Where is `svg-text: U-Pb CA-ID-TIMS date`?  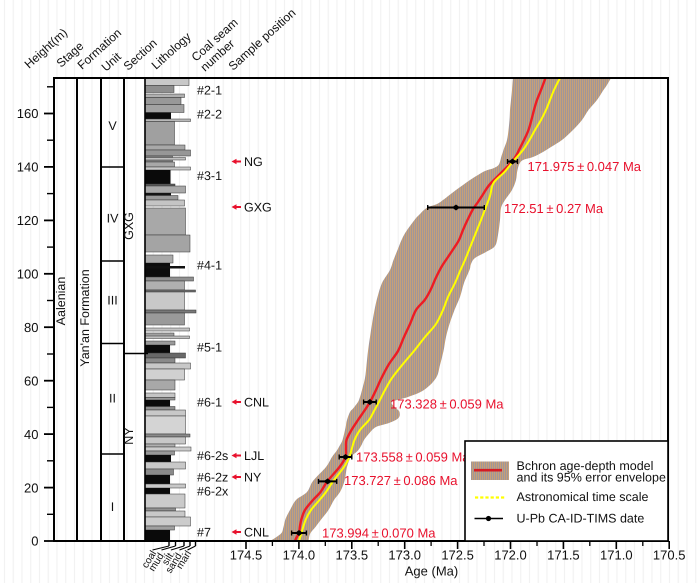 svg-text: U-Pb CA-ID-TIMS date is located at coordinates (581, 519).